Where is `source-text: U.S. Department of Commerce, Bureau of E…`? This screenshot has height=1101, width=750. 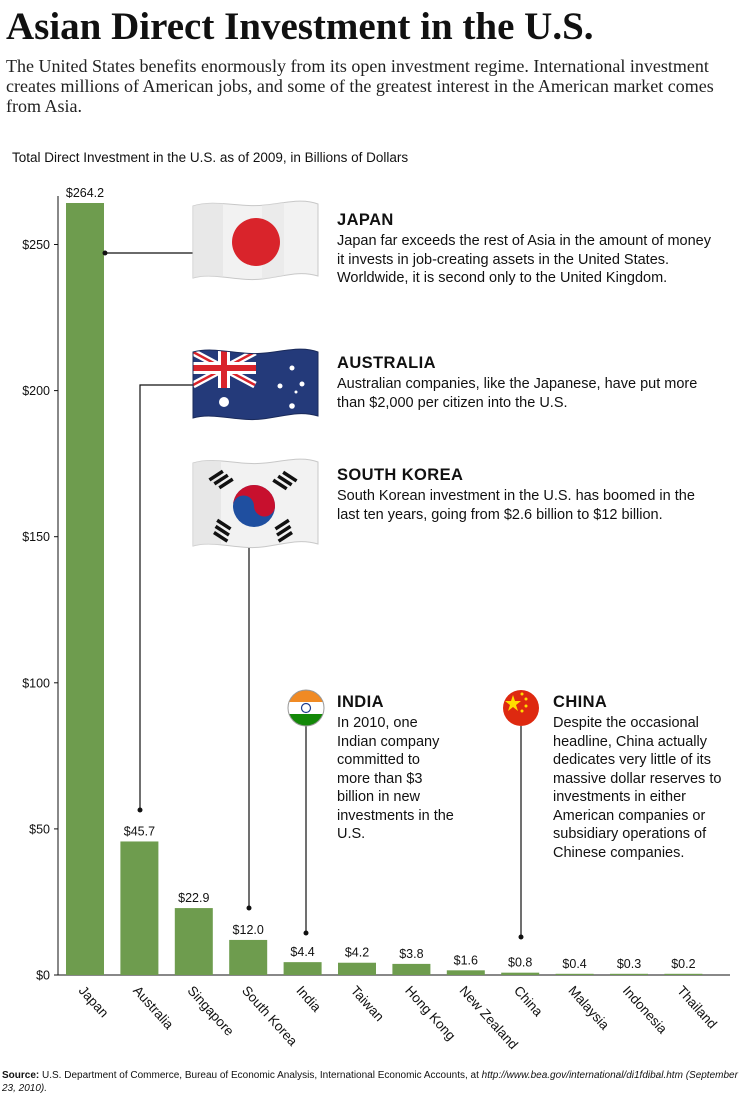 source-text: U.S. Department of Commerce, Bureau of E… is located at coordinates (260, 1075).